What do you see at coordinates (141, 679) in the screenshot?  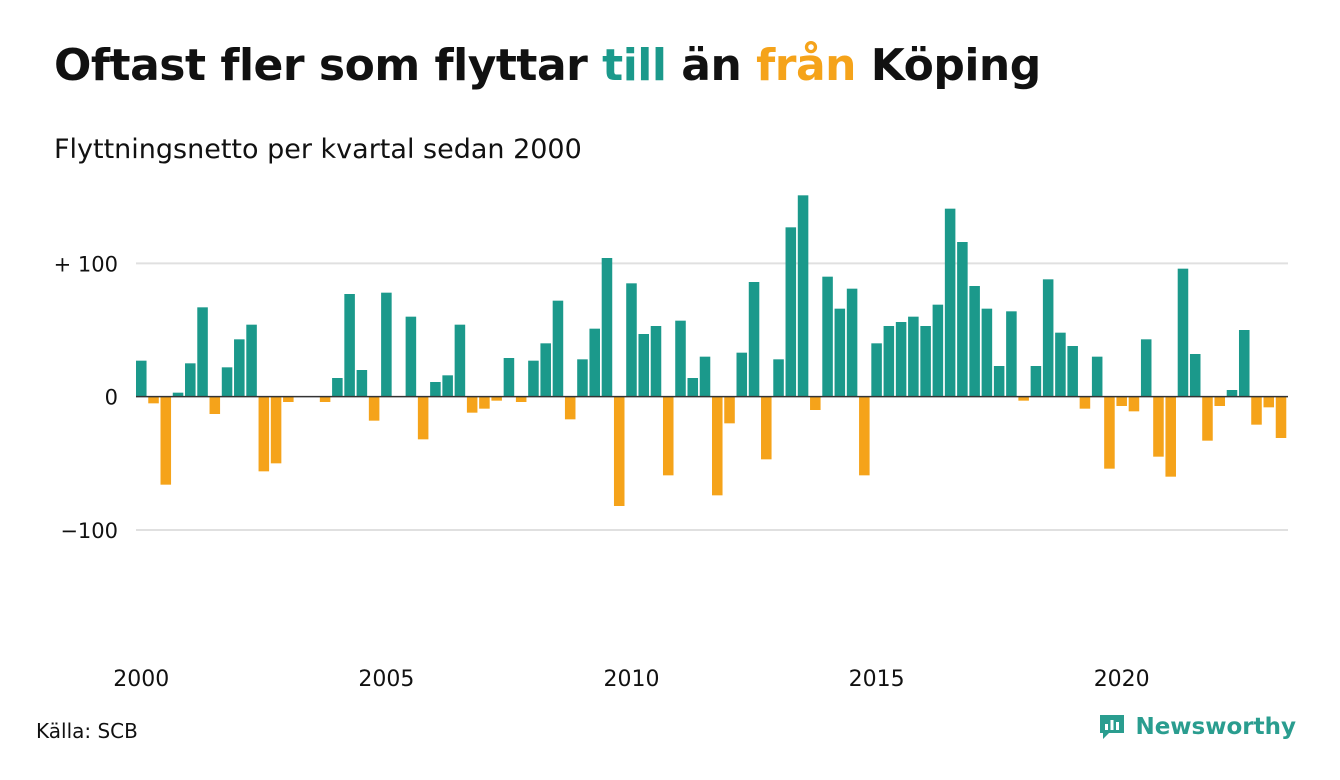 I see `x-tick-label: 2000` at bounding box center [141, 679].